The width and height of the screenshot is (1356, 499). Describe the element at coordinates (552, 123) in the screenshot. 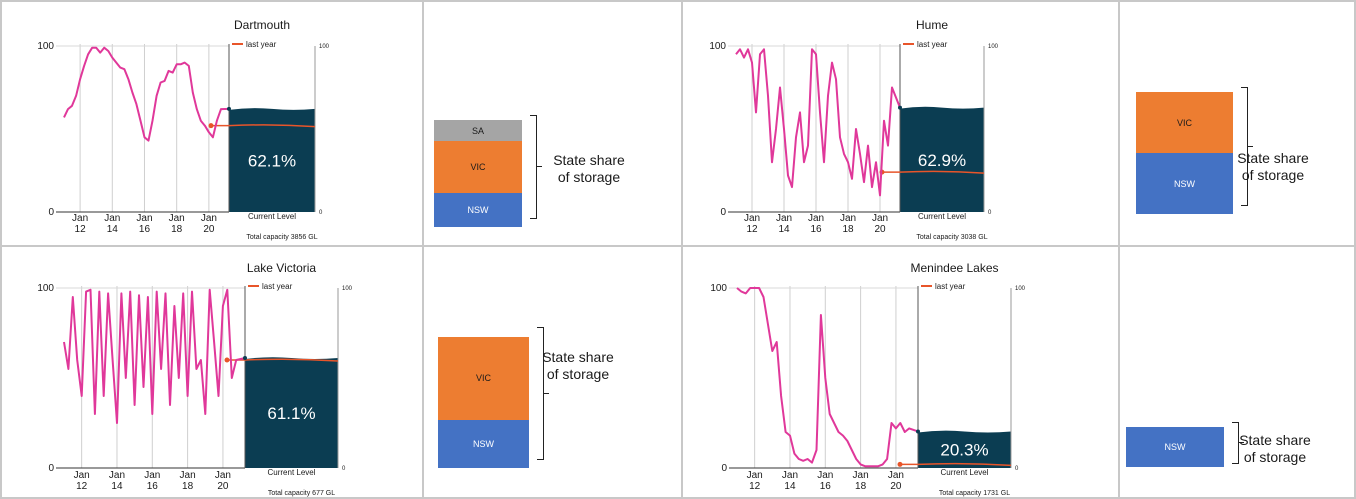

I see `share-panel-dartmouth: NSW VIC SA State share of storage` at that location.